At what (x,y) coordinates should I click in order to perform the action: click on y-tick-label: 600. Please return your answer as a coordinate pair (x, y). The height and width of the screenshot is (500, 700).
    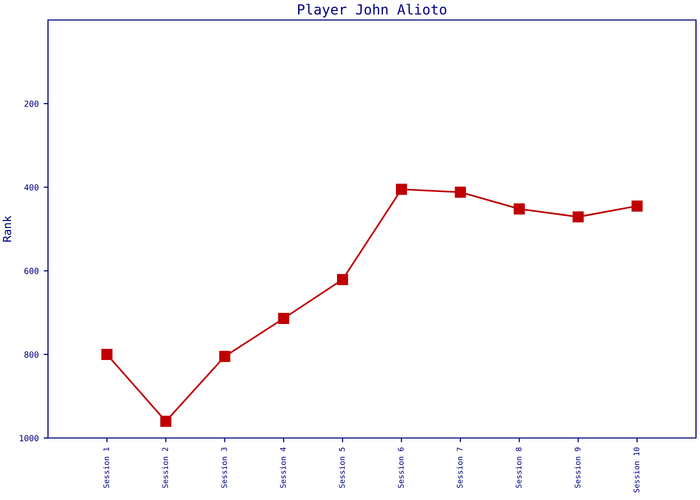
    Looking at the image, I should click on (31, 271).